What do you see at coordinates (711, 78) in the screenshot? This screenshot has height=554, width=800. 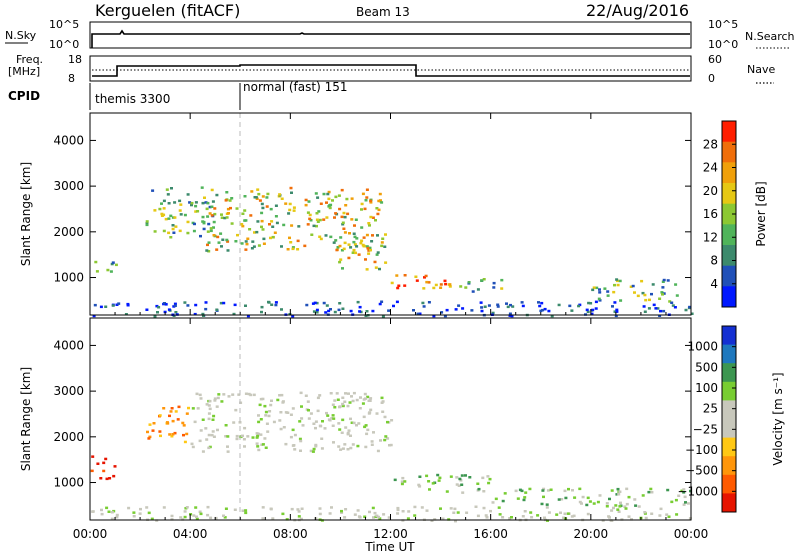 I see `nave-tick-bottom: 0` at bounding box center [711, 78].